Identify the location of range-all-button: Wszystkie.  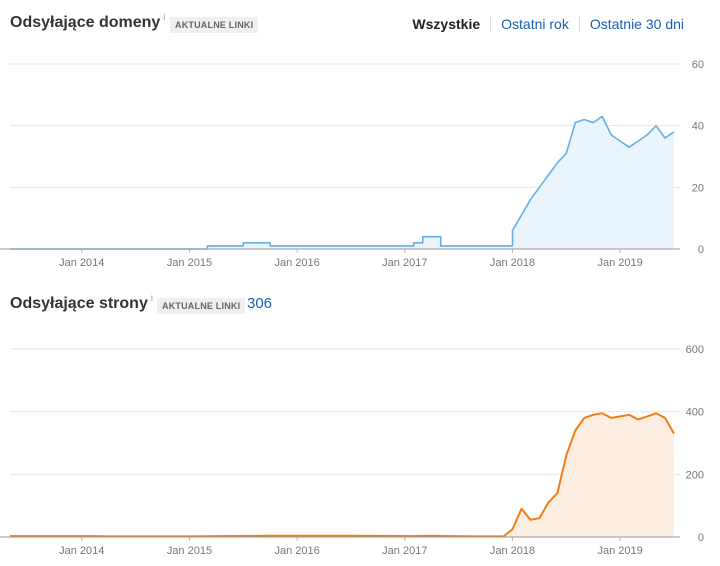
(446, 24).